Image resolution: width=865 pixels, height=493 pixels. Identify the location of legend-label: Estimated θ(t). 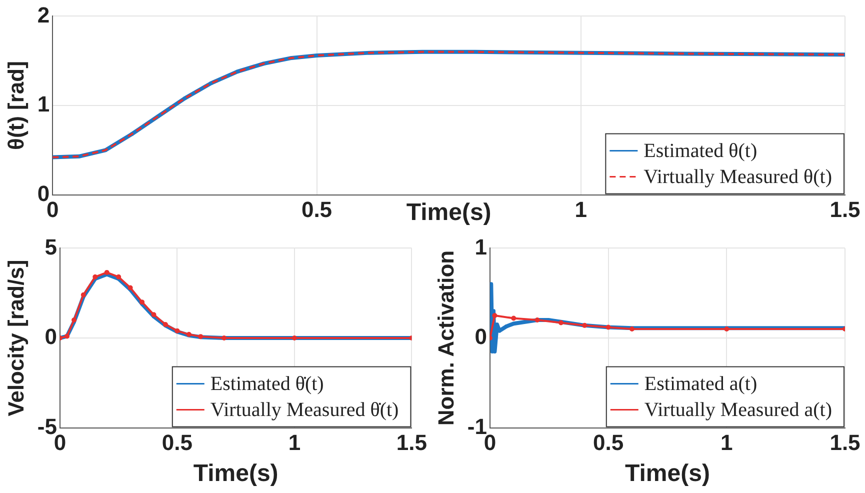
(701, 151).